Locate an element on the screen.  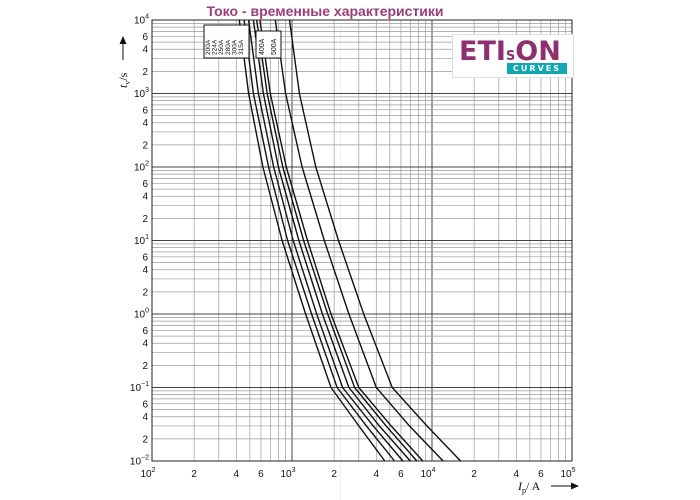
legend-label-500a: 500A is located at coordinates (274, 46).